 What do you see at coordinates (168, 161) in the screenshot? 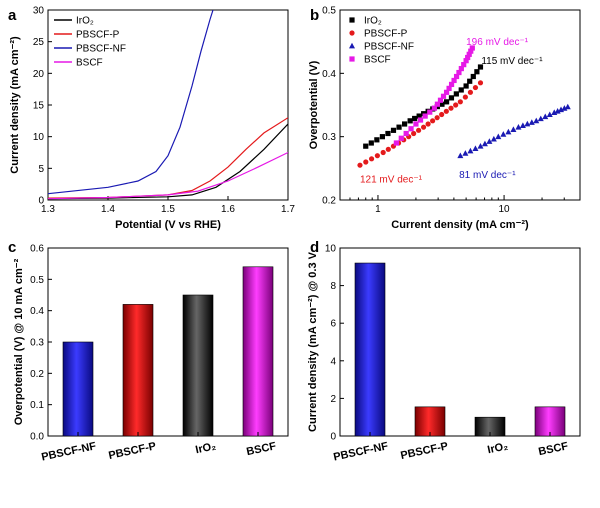
I see `series-line-iro` at bounding box center [168, 161].